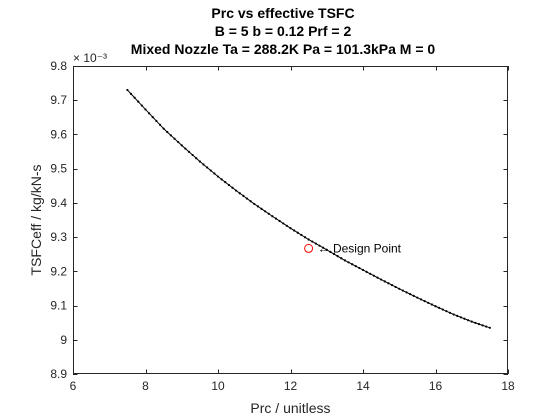 The width and height of the screenshot is (560, 420). I want to click on y-tick-label: 9.7, so click(58, 100).